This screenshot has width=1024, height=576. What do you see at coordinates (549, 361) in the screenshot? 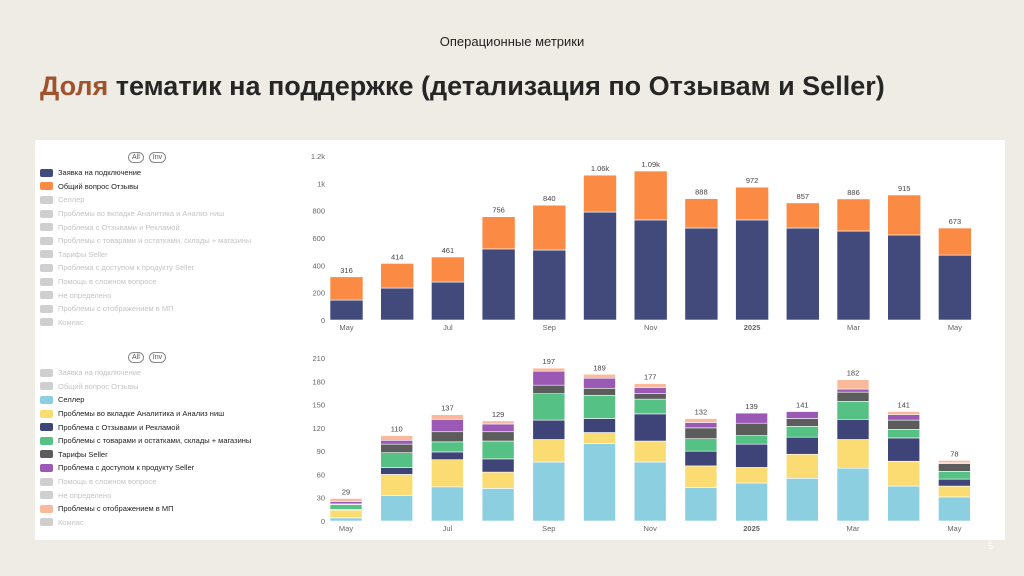
I see `data-label: 197` at bounding box center [549, 361].